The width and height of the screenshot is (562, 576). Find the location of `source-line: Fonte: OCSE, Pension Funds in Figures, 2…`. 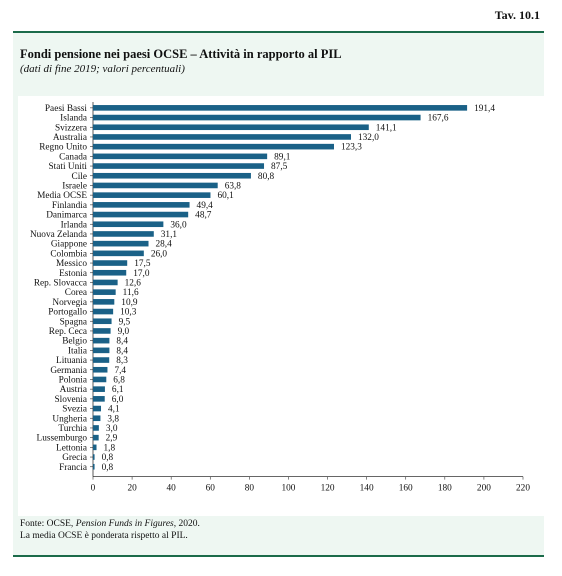

source-line: Fonte: OCSE, Pension Funds in Figures, 2… is located at coordinates (110, 524).